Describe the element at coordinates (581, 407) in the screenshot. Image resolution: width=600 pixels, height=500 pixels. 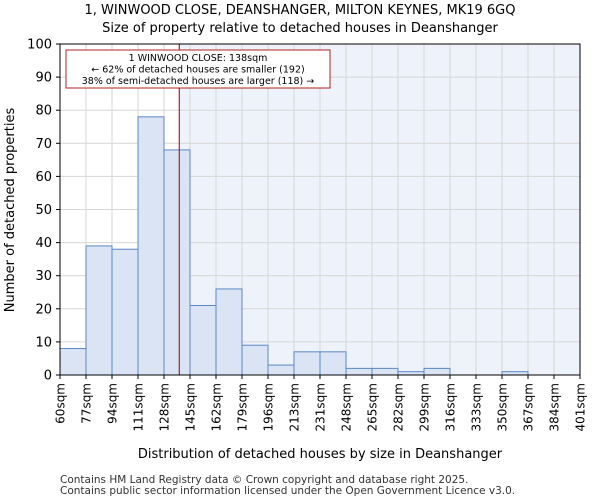
I see `x-tick-label: 401sqm` at that location.